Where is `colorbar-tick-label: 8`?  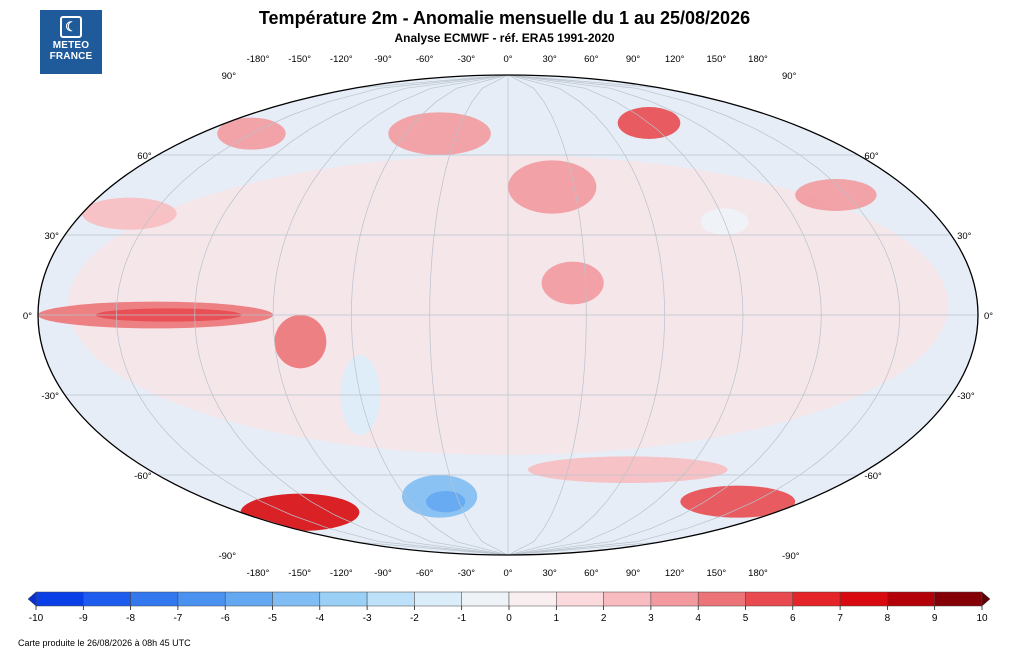
colorbar-tick-label: 8 is located at coordinates (888, 618).